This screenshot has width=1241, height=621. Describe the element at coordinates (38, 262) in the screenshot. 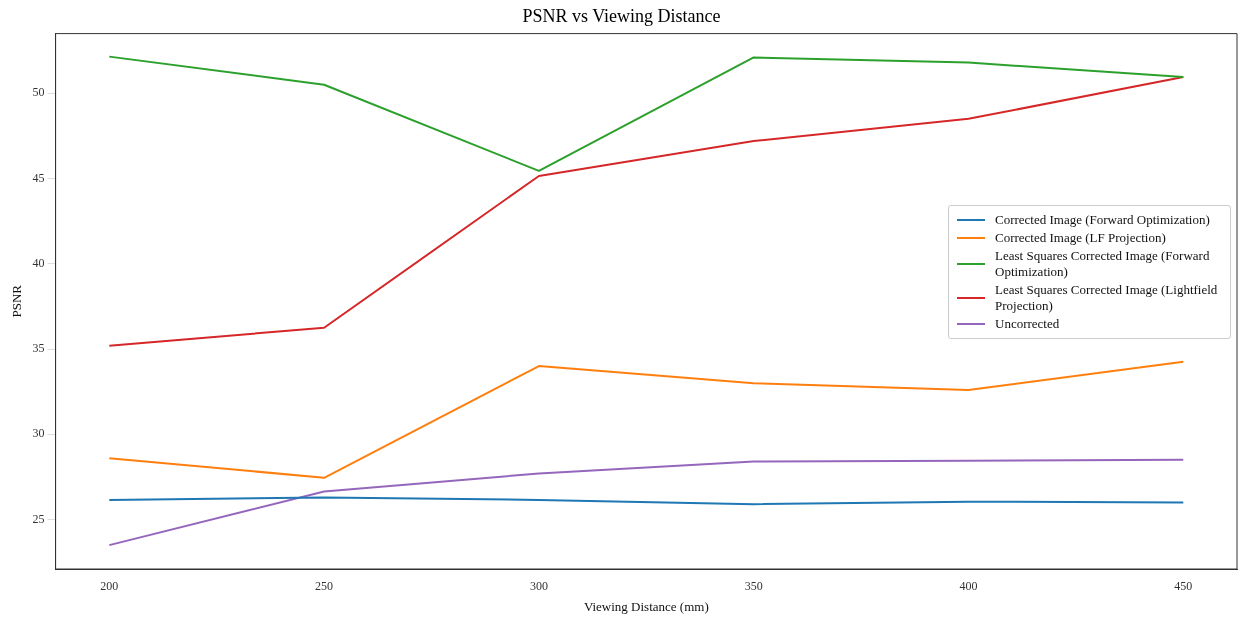

I see `y-tick-label: 40` at that location.